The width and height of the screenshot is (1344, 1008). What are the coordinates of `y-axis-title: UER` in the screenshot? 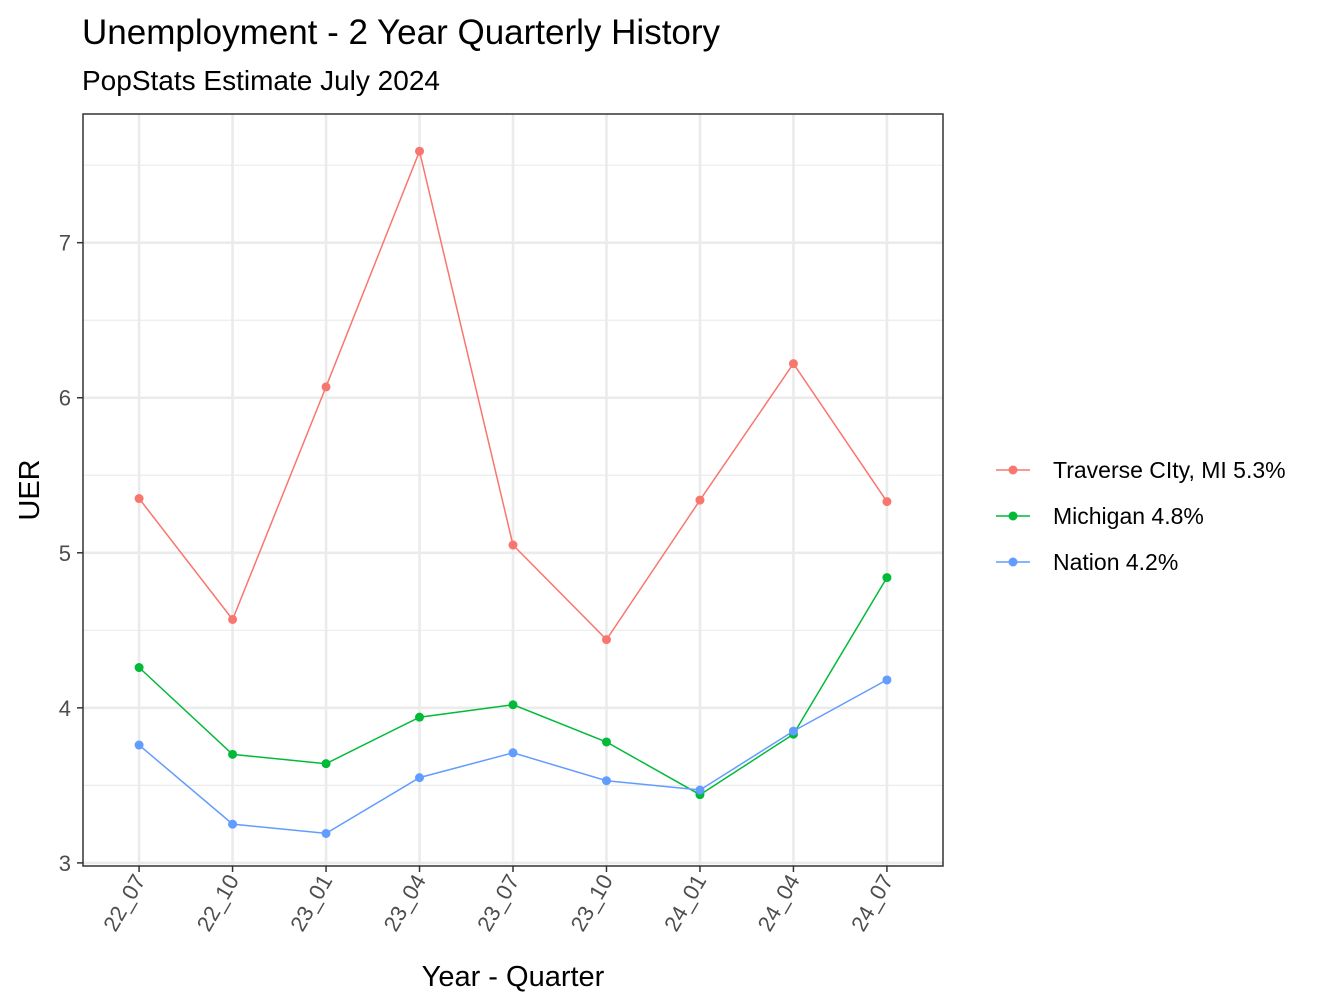 It's located at (30, 489).